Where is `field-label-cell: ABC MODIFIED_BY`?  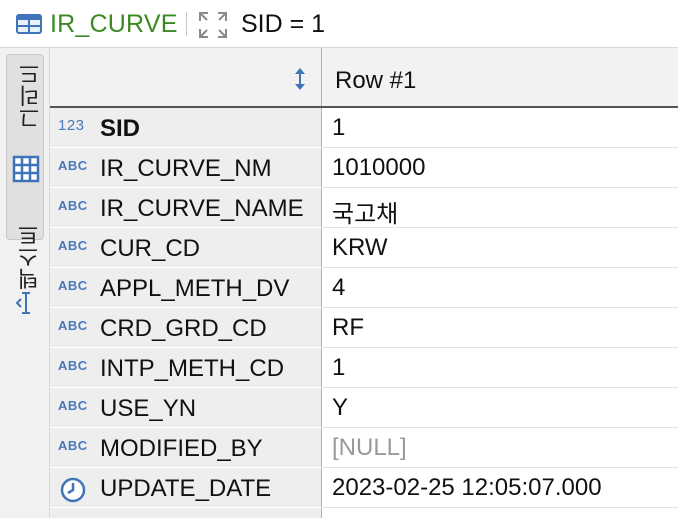 field-label-cell: ABC MODIFIED_BY is located at coordinates (186, 448).